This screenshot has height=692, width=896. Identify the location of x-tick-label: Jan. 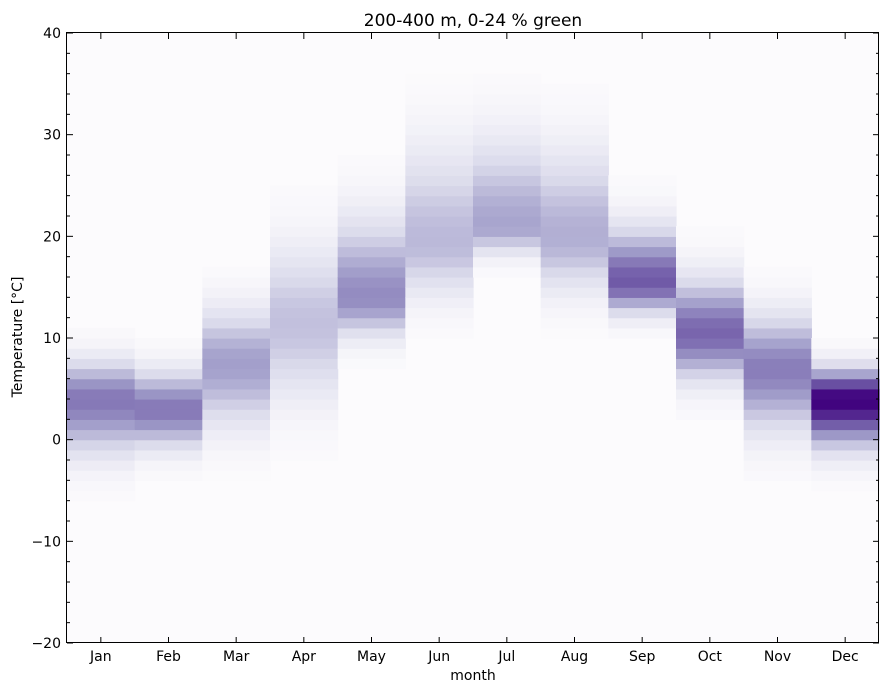
(100, 657).